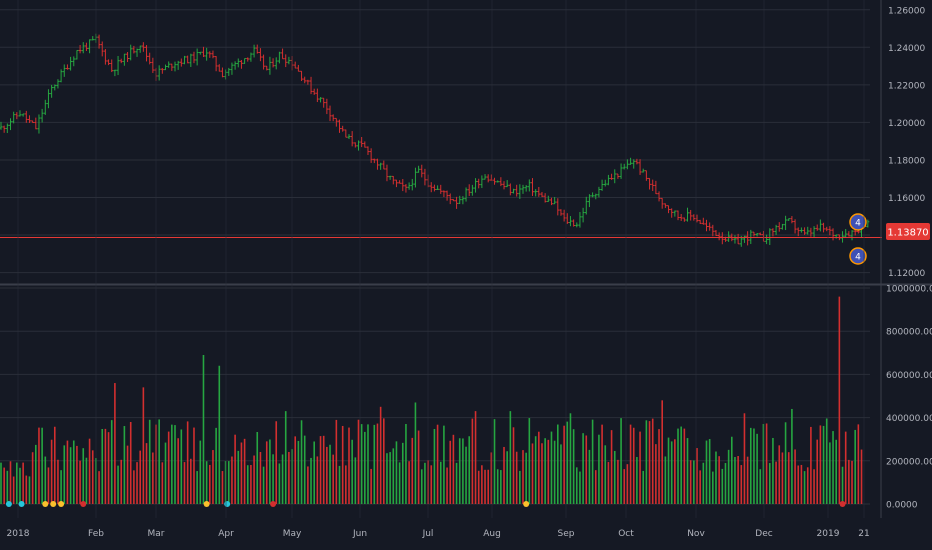 Image resolution: width=932 pixels, height=550 pixels. Describe the element at coordinates (906, 274) in the screenshot. I see `price-tick-label: 1.12000` at that location.